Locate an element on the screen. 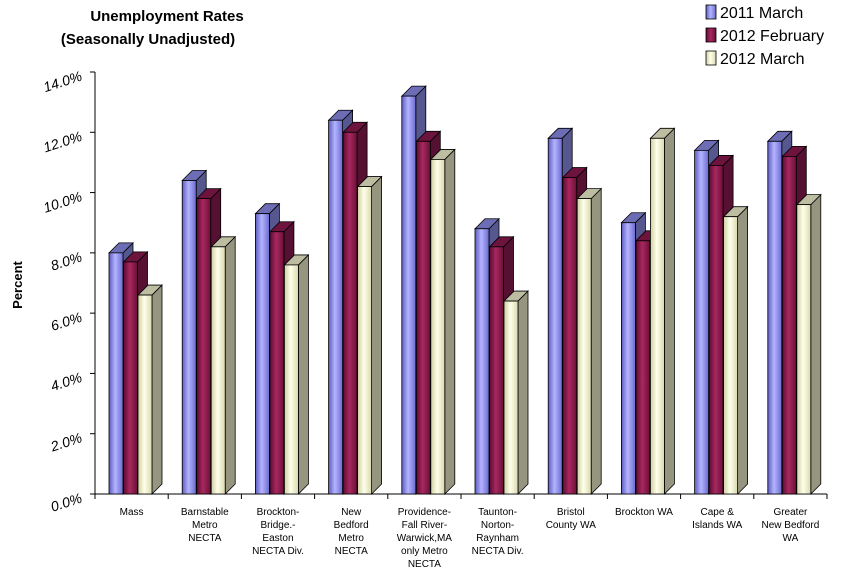  legend: 2011 March 2012 February 2012 March is located at coordinates (764, 36).